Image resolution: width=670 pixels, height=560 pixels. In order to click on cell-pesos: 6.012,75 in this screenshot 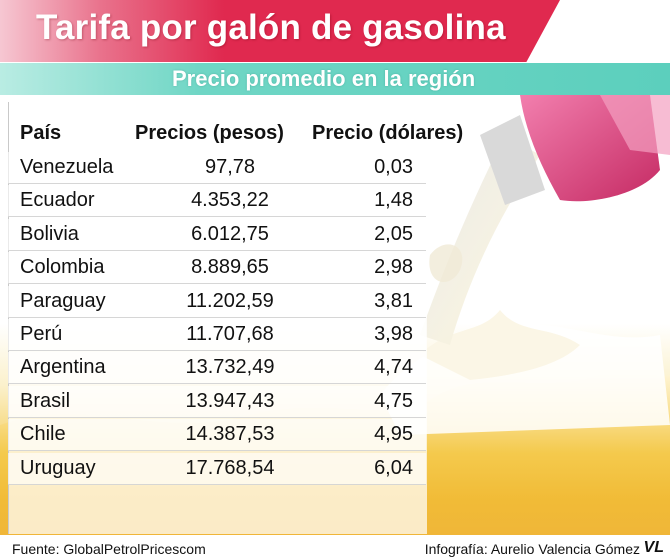, I will do `click(230, 233)`.